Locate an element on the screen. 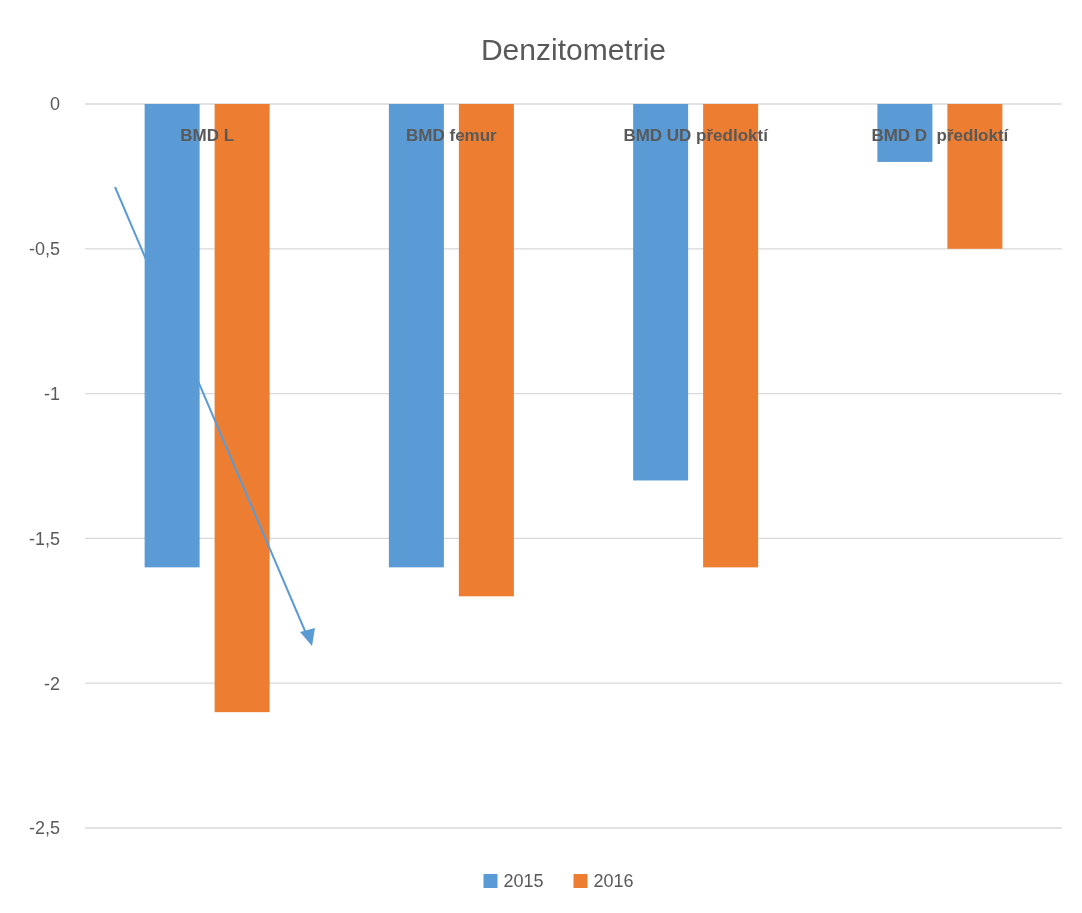  y-tick-label: -2,5 is located at coordinates (44, 828).